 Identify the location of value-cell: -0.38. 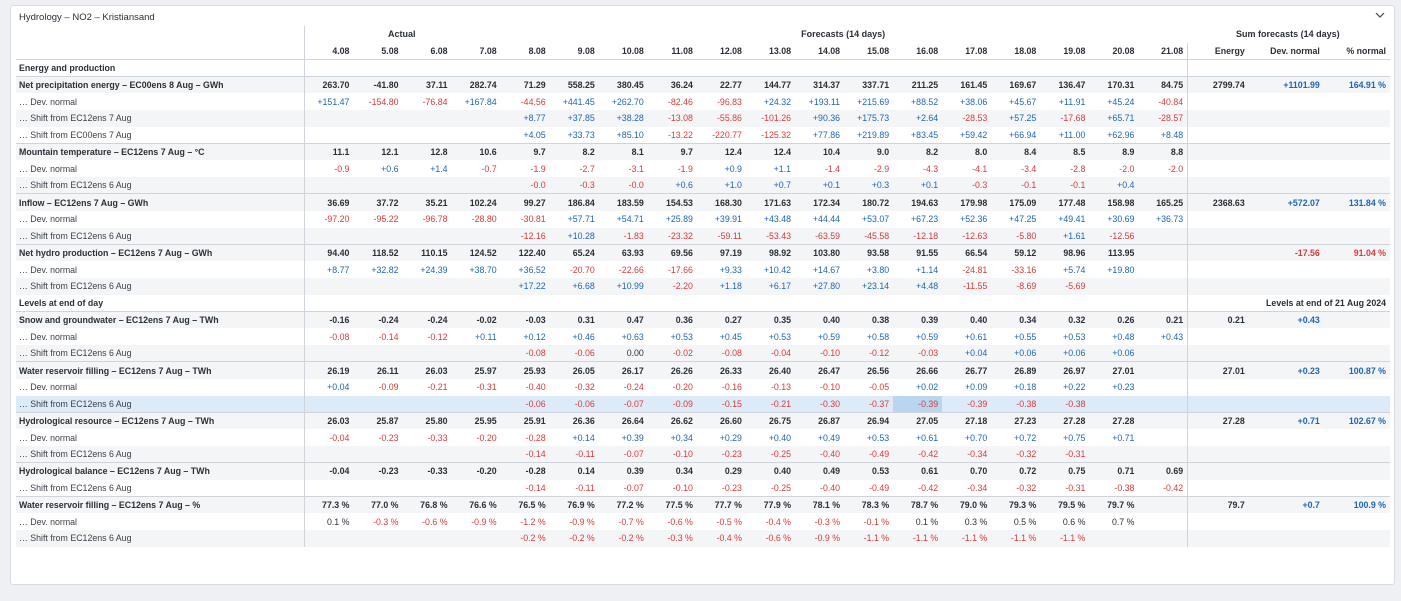
(1065, 404).